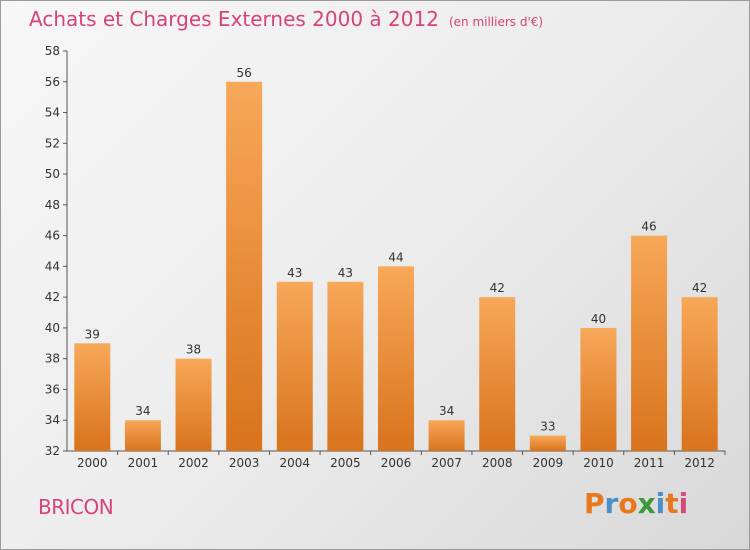 The width and height of the screenshot is (750, 550). What do you see at coordinates (92, 463) in the screenshot?
I see `x-tick-label-2000: 2000` at bounding box center [92, 463].